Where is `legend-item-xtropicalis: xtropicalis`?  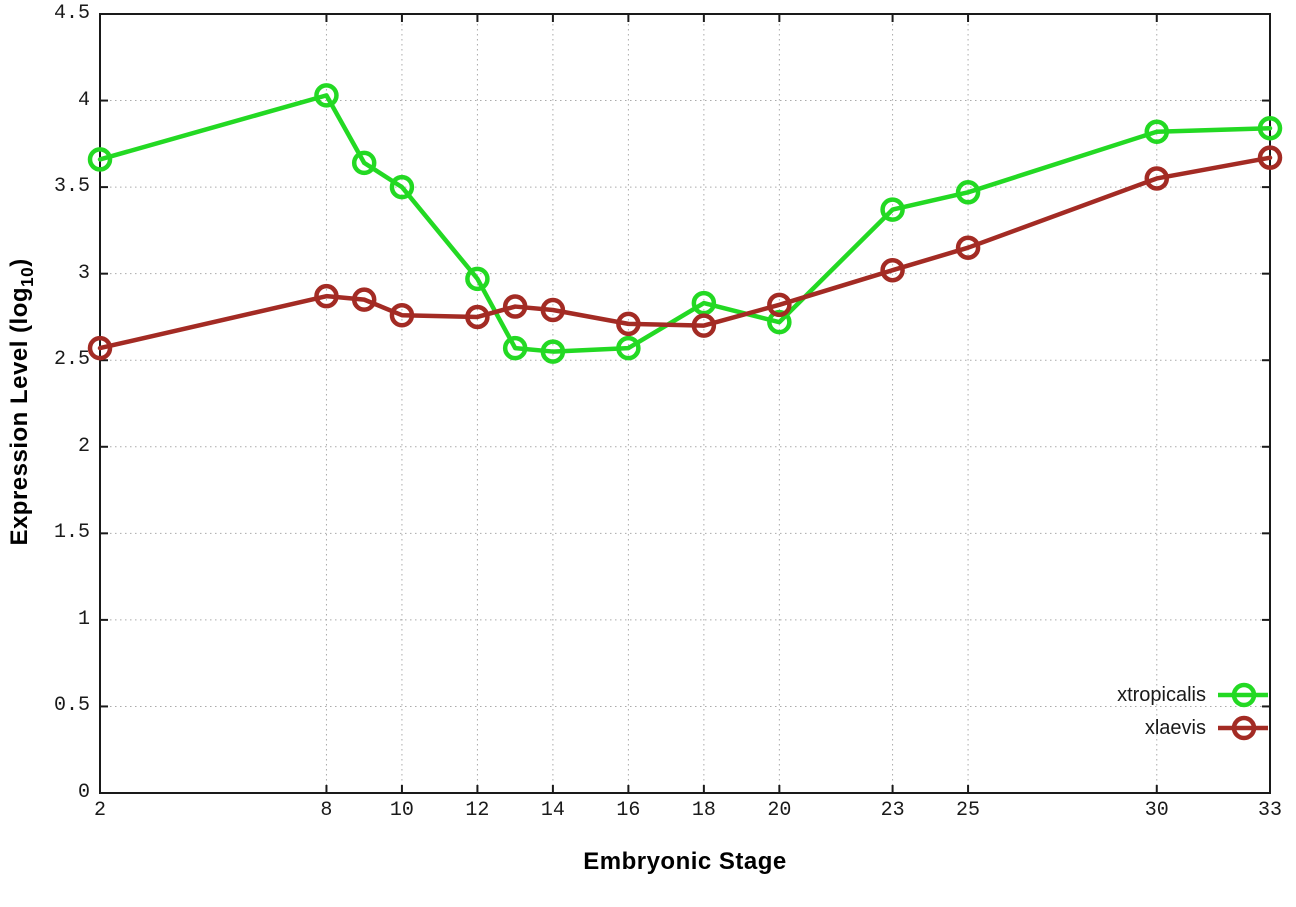
legend-item-xtropicalis: xtropicalis is located at coordinates (1192, 695).